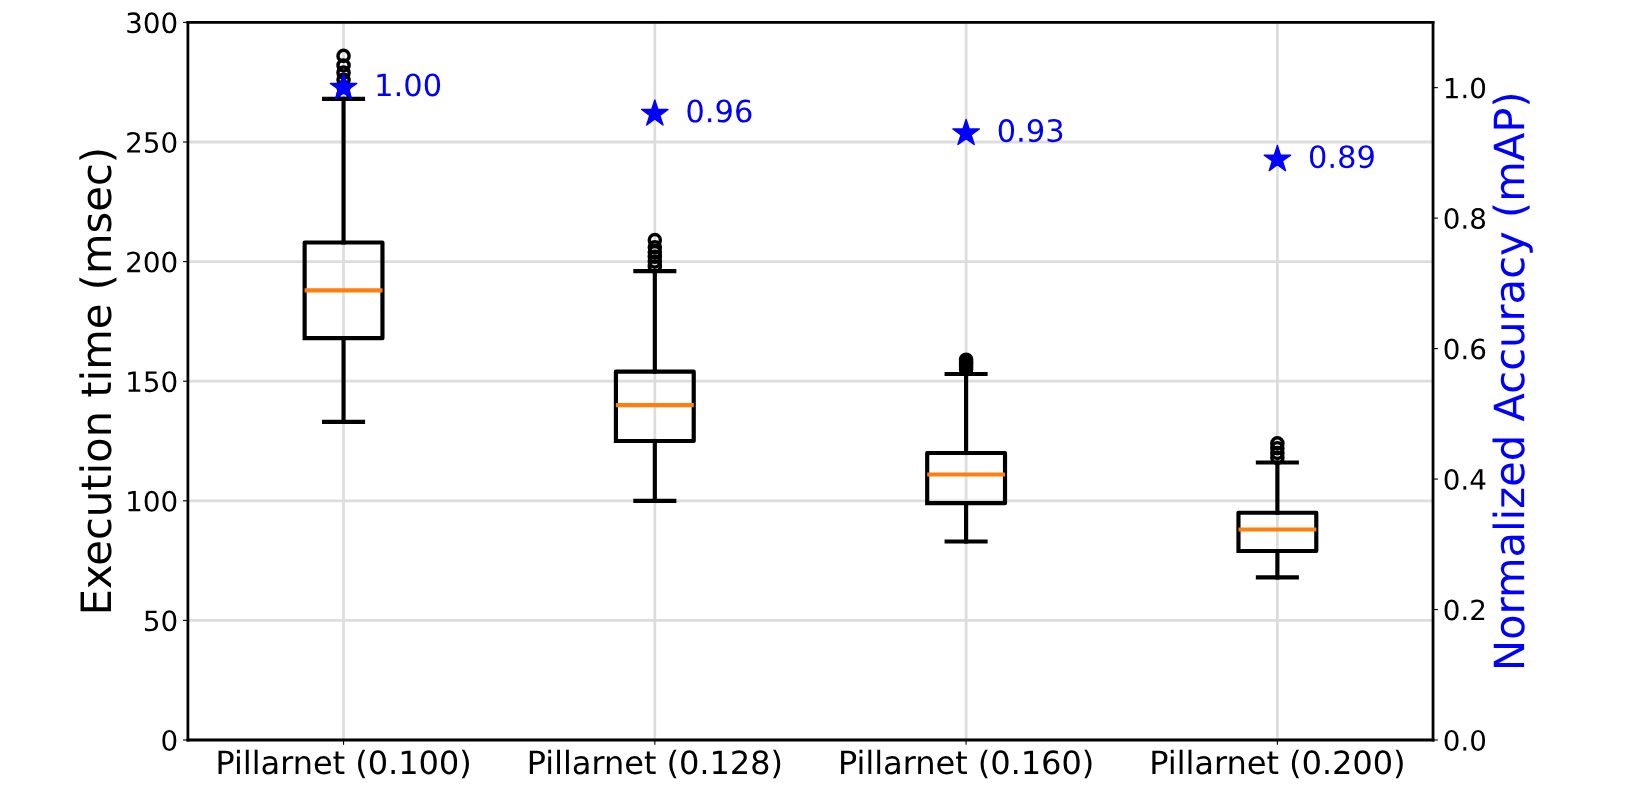  Describe the element at coordinates (1465, 349) in the screenshot. I see `y2-tick-label: 0.6` at that location.